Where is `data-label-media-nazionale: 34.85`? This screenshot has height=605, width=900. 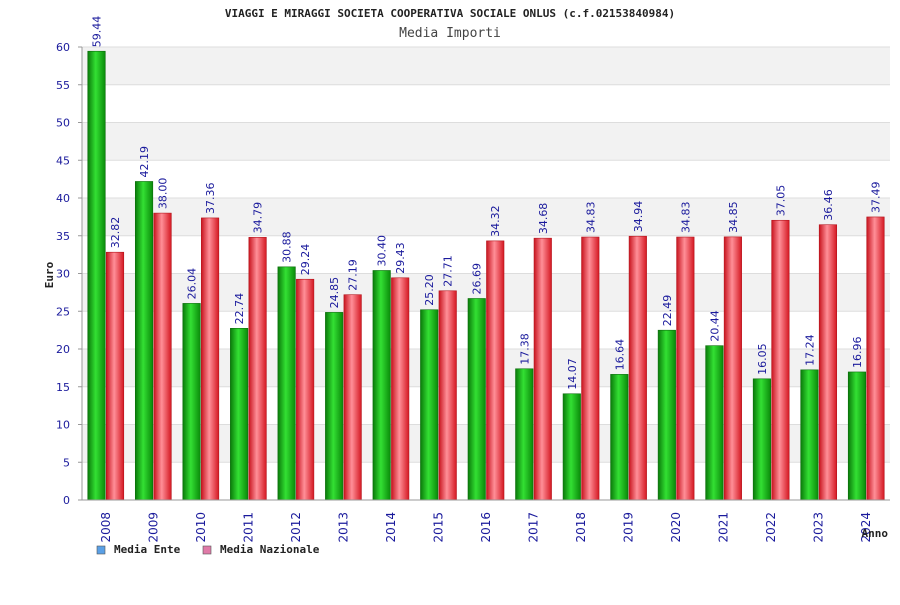 data-label-media-nazionale: 34.85 is located at coordinates (733, 217).